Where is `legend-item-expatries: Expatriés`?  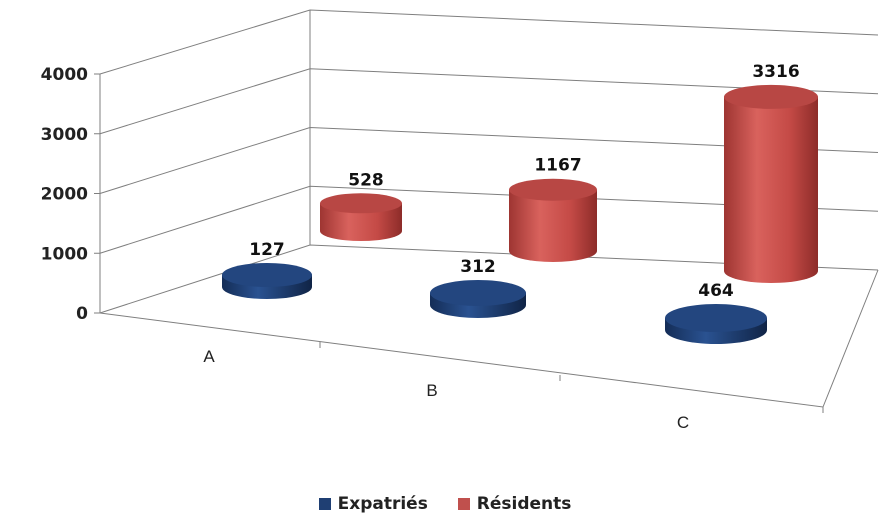
legend-item-expatries: Expatriés is located at coordinates (373, 504).